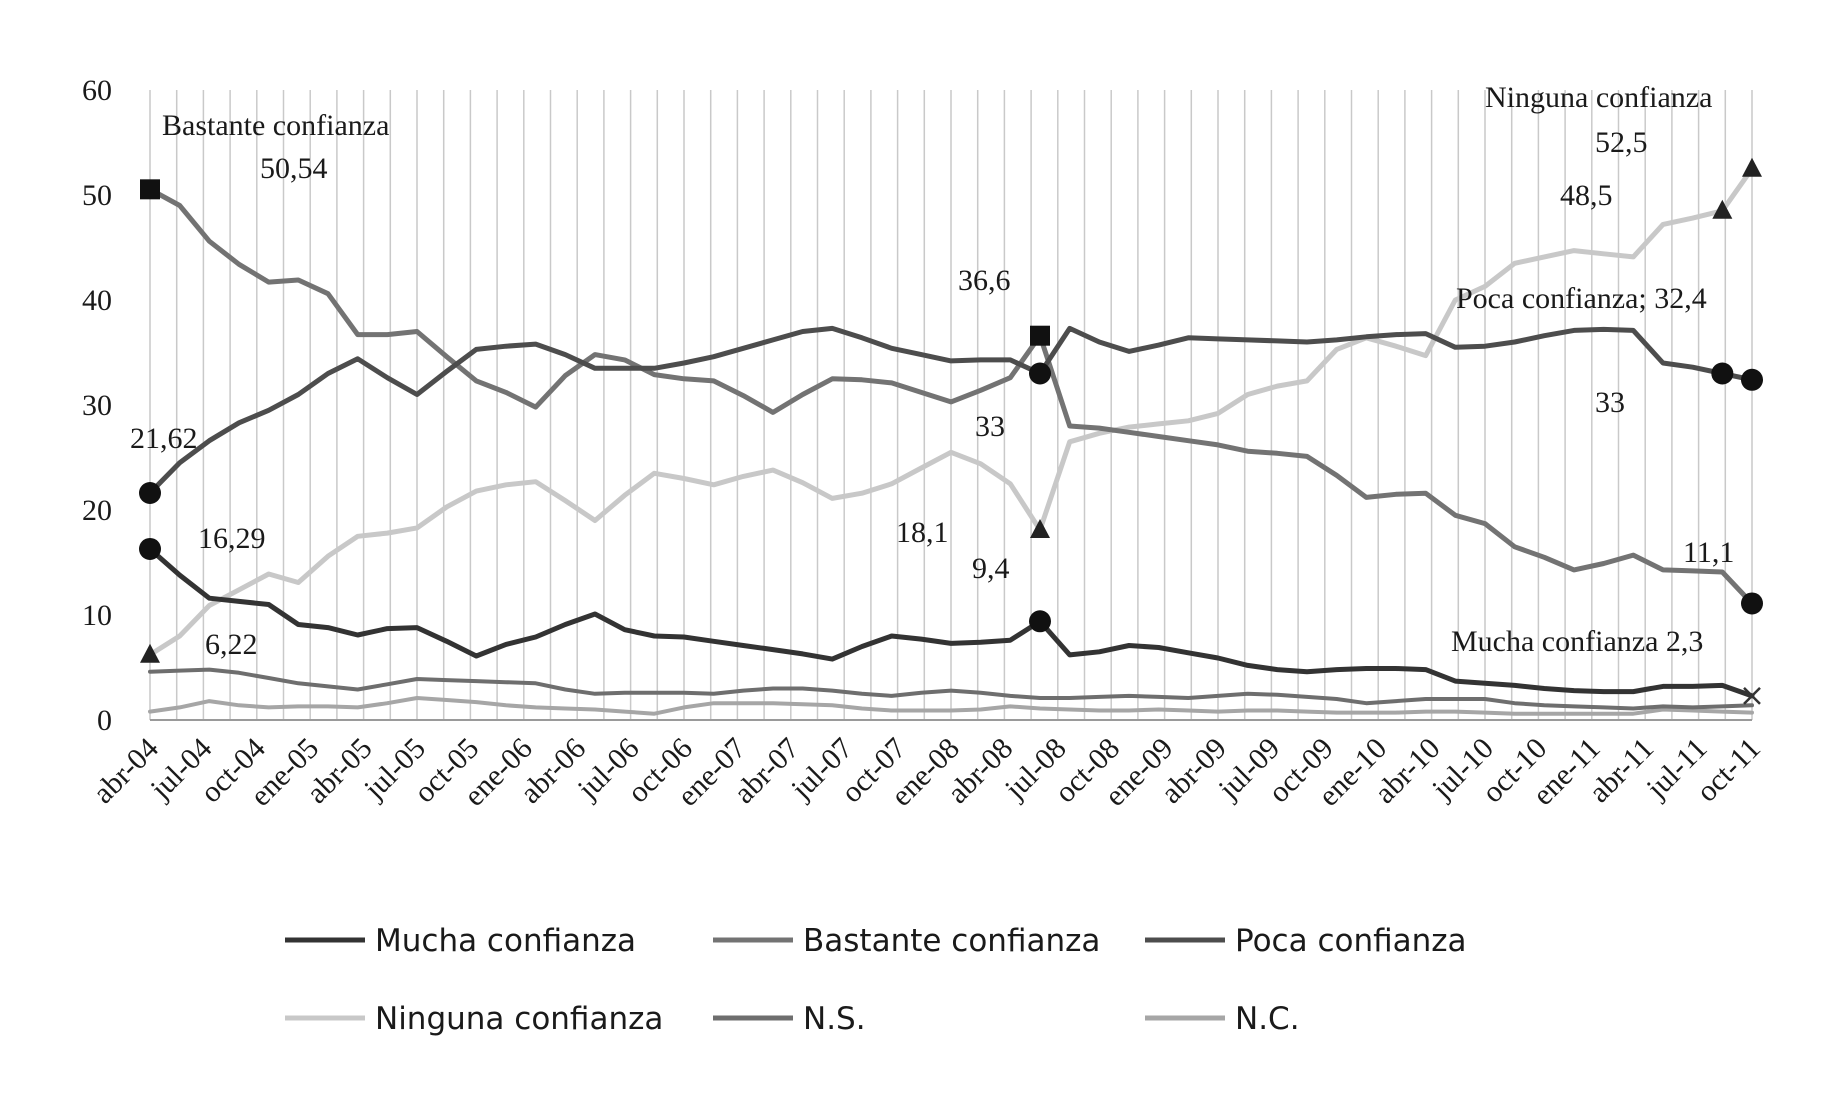  Describe the element at coordinates (834, 1019) in the screenshot. I see `legend-label-ns: N.S.` at that location.